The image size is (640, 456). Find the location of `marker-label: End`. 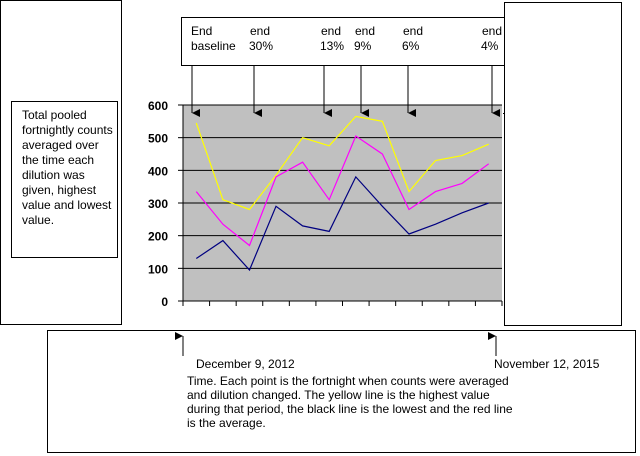

marker-label: End is located at coordinates (201, 31).